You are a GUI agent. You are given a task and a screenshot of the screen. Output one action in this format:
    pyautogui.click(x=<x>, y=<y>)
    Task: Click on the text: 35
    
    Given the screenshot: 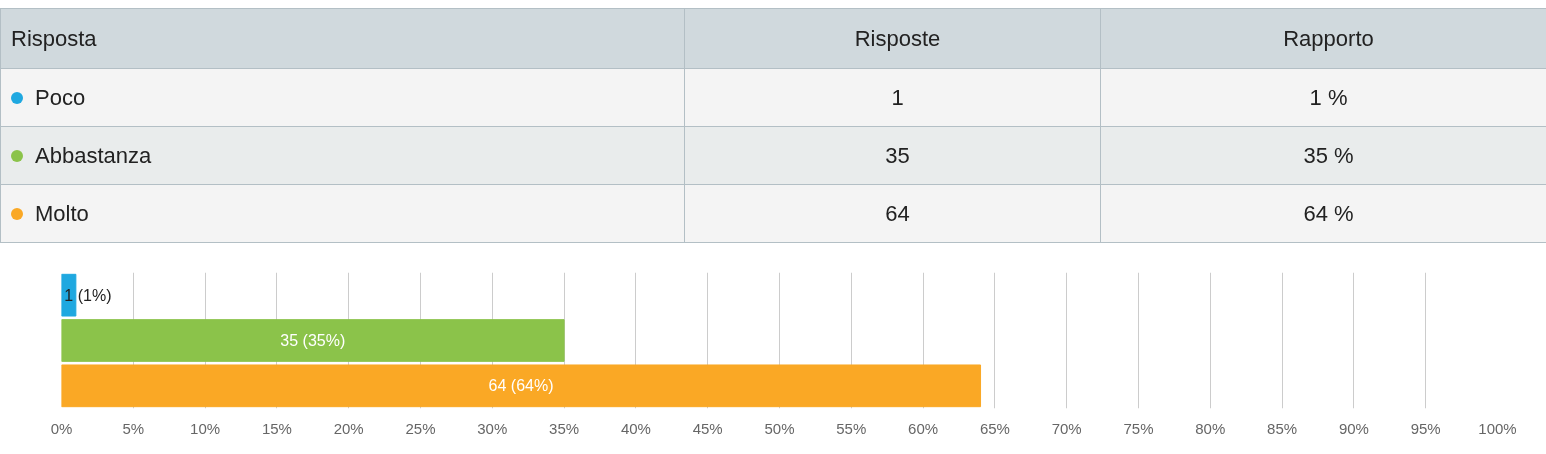 What is the action you would take?
    pyautogui.click(x=893, y=155)
    